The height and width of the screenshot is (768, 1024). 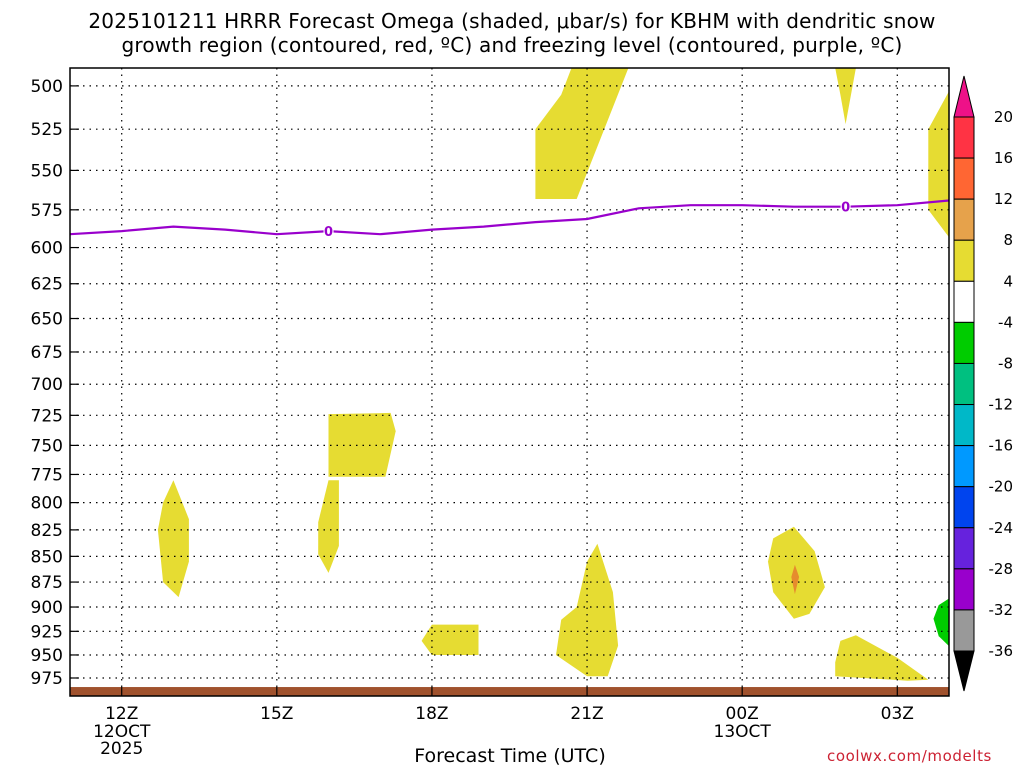 What do you see at coordinates (47, 249) in the screenshot?
I see `y-tick-label: 600` at bounding box center [47, 249].